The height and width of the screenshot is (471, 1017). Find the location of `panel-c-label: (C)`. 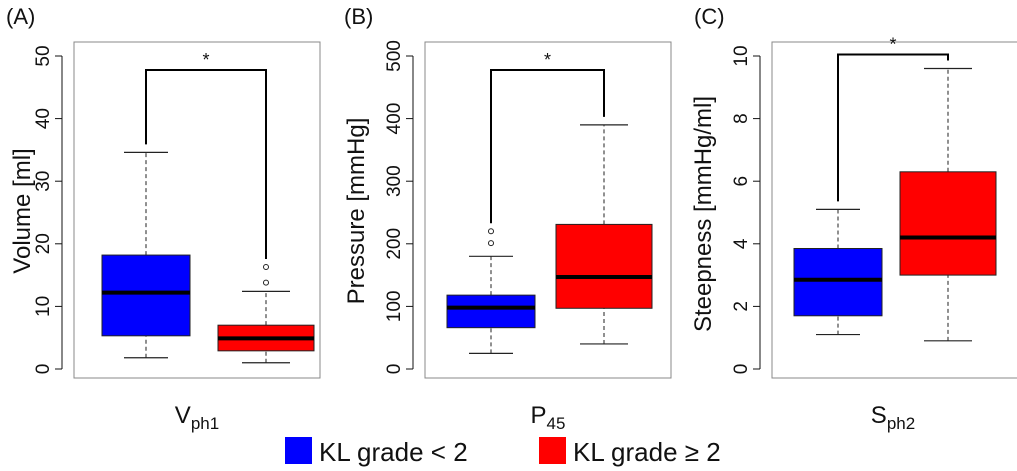

panel-c-label: (C) is located at coordinates (709, 16).